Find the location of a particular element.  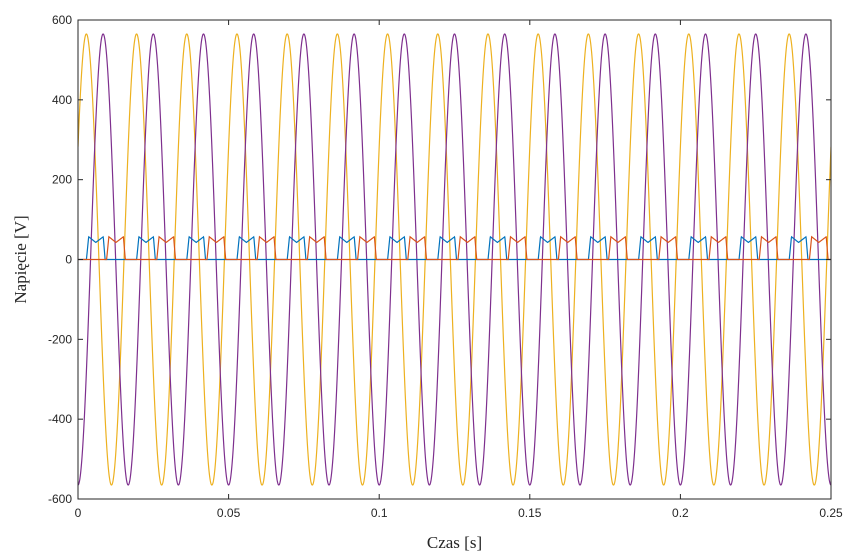

x-tick-label: 0.25 is located at coordinates (831, 513).